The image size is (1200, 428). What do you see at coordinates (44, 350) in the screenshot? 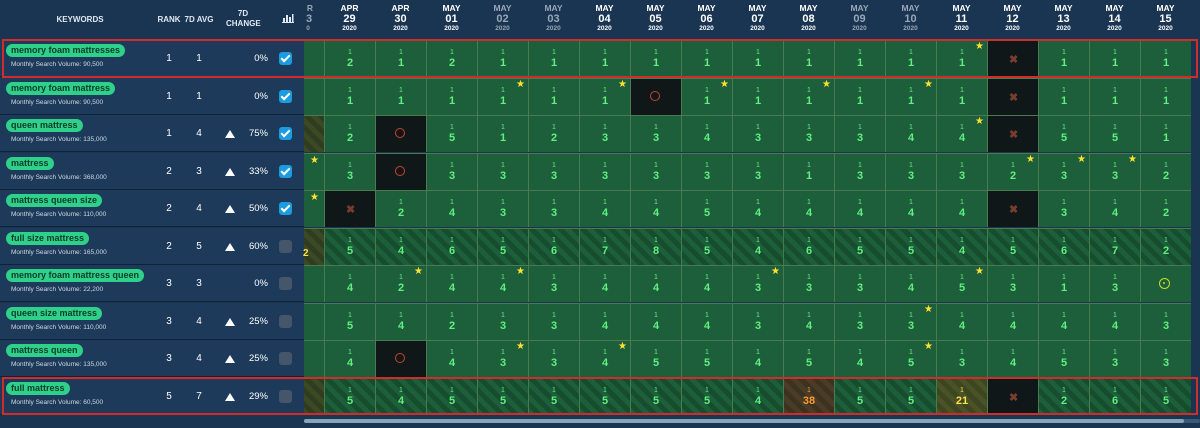
I see `keyword-tag: mattress queen` at bounding box center [44, 350].